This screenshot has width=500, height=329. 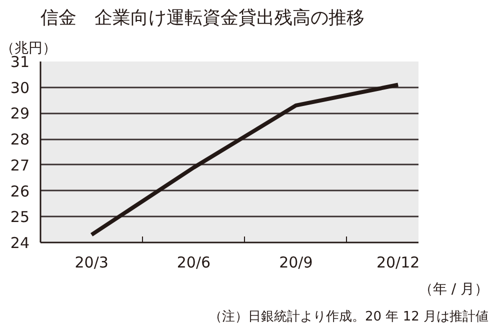 I want to click on y-tick-label: 24, so click(x=20, y=243).